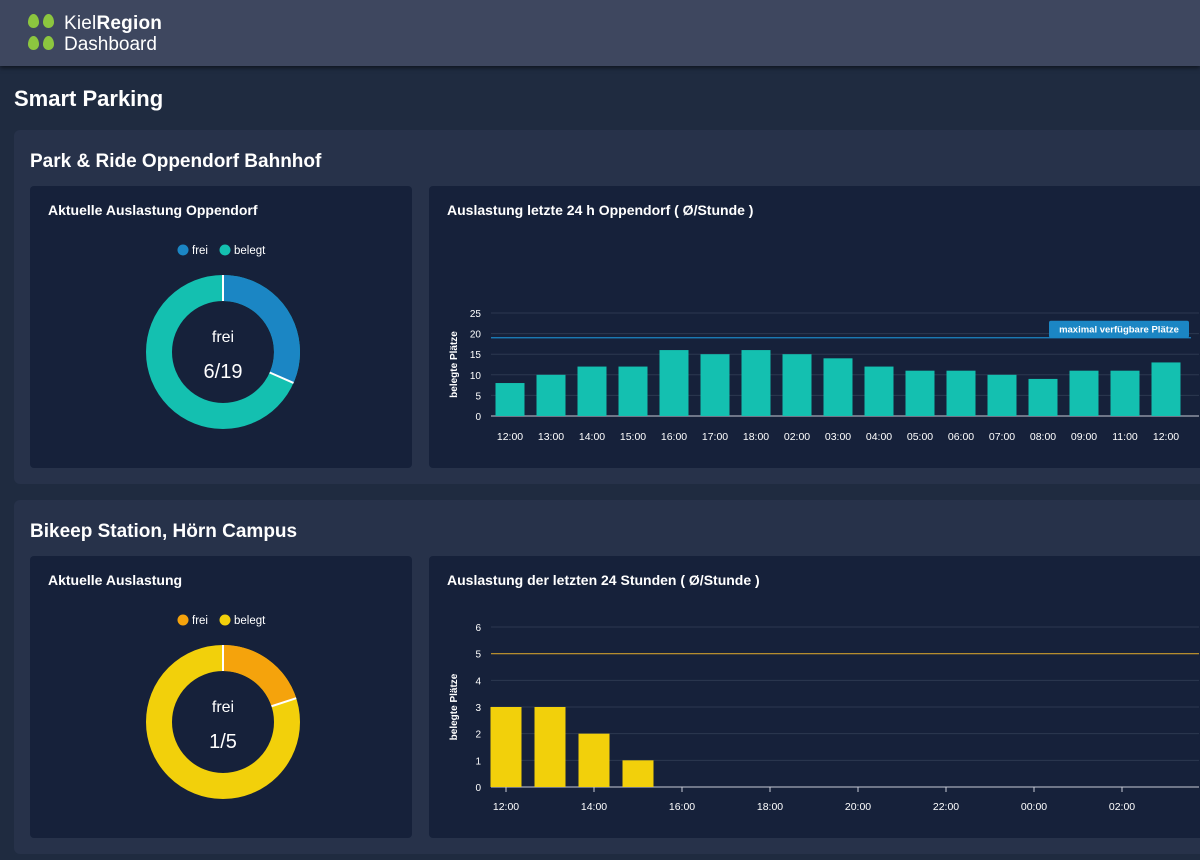 This screenshot has height=860, width=1200. What do you see at coordinates (858, 807) in the screenshot?
I see `x-tick-label: 20:00` at bounding box center [858, 807].